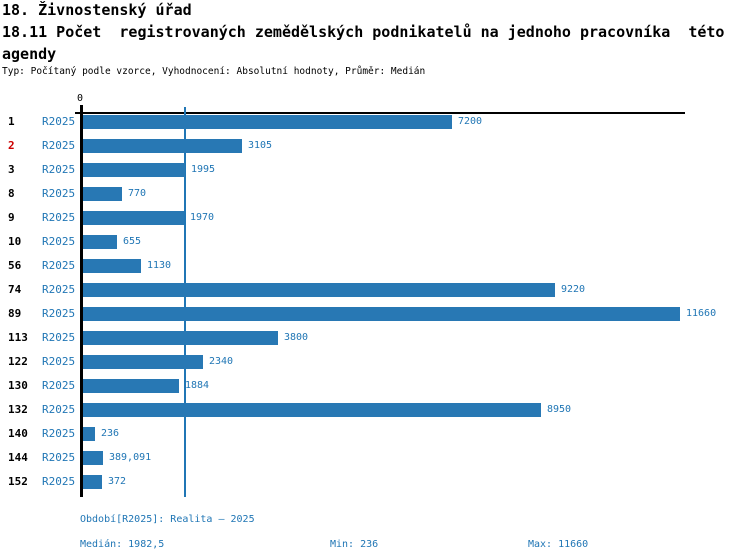  What do you see at coordinates (296, 337) in the screenshot?
I see `bar-value-label: 3800` at bounding box center [296, 337].